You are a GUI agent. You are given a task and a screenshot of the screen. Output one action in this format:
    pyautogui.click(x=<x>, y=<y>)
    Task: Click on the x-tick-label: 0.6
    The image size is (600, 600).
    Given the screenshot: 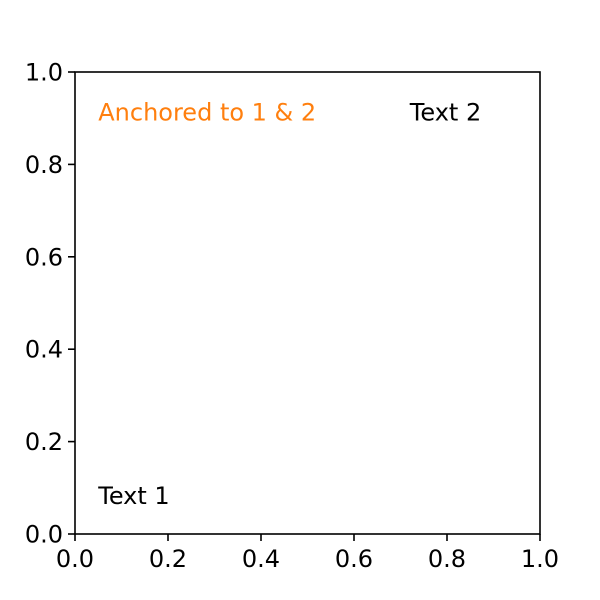 What is the action you would take?
    pyautogui.click(x=354, y=559)
    